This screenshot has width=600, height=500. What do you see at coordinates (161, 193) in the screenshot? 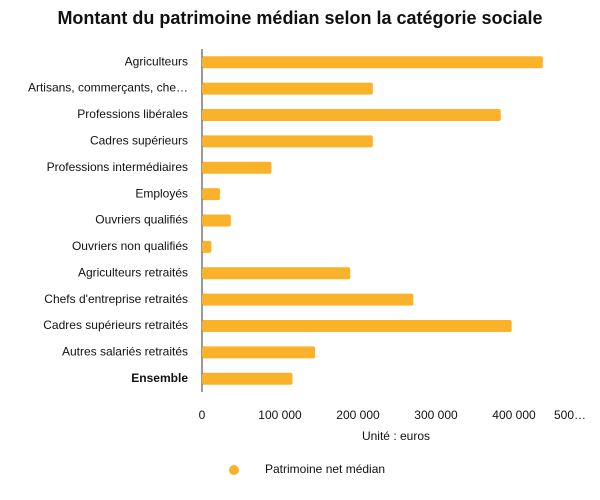
I see `y-tick-label: Employés` at bounding box center [161, 193].